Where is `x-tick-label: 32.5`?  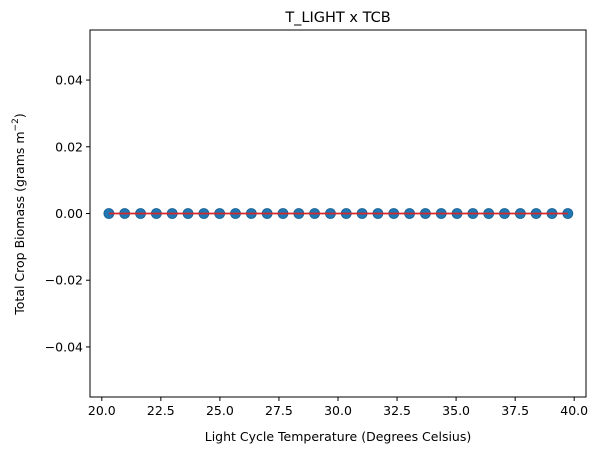 x-tick-label: 32.5 is located at coordinates (397, 410).